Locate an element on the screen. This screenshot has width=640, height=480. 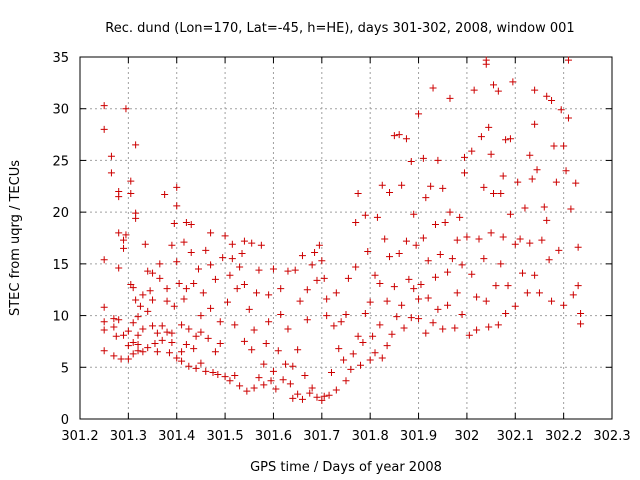
y-tick-label: 20 is located at coordinates (60, 213).